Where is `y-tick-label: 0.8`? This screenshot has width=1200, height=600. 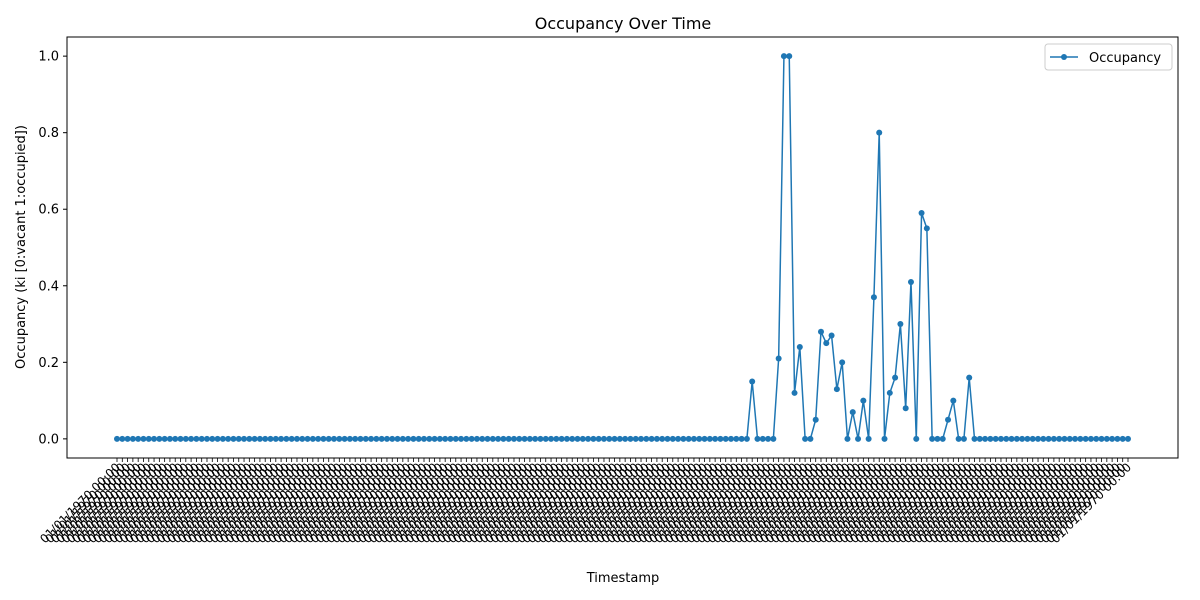 y-tick-label: 0.8 is located at coordinates (48, 133).